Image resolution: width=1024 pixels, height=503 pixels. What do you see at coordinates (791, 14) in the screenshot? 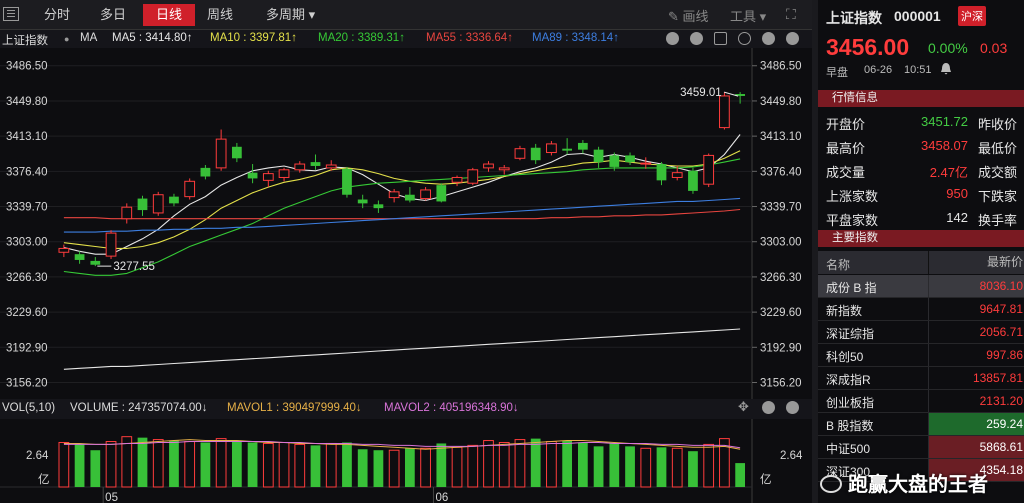
I see `fullscreen-icon: ⛶` at bounding box center [791, 14].